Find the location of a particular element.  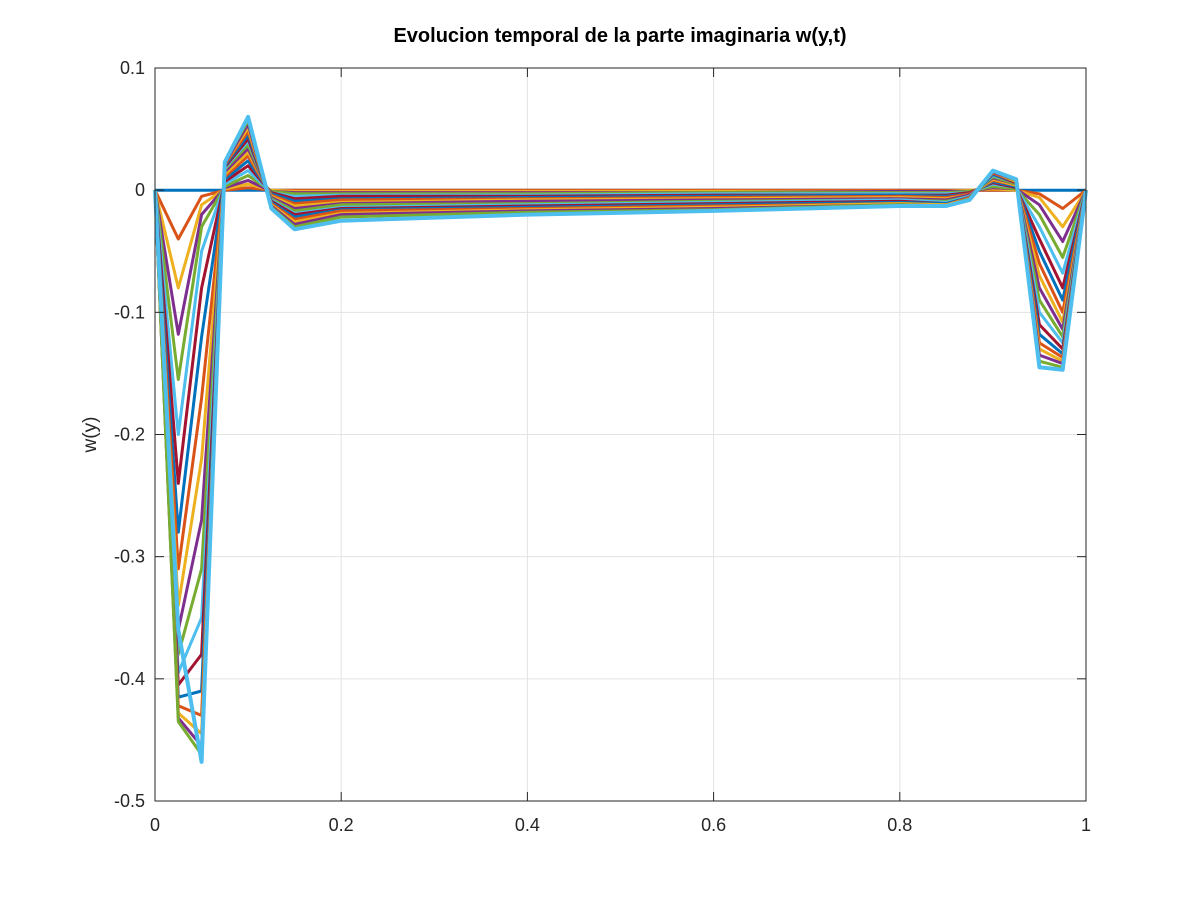

y-tick-label: -0.2 is located at coordinates (129, 435).